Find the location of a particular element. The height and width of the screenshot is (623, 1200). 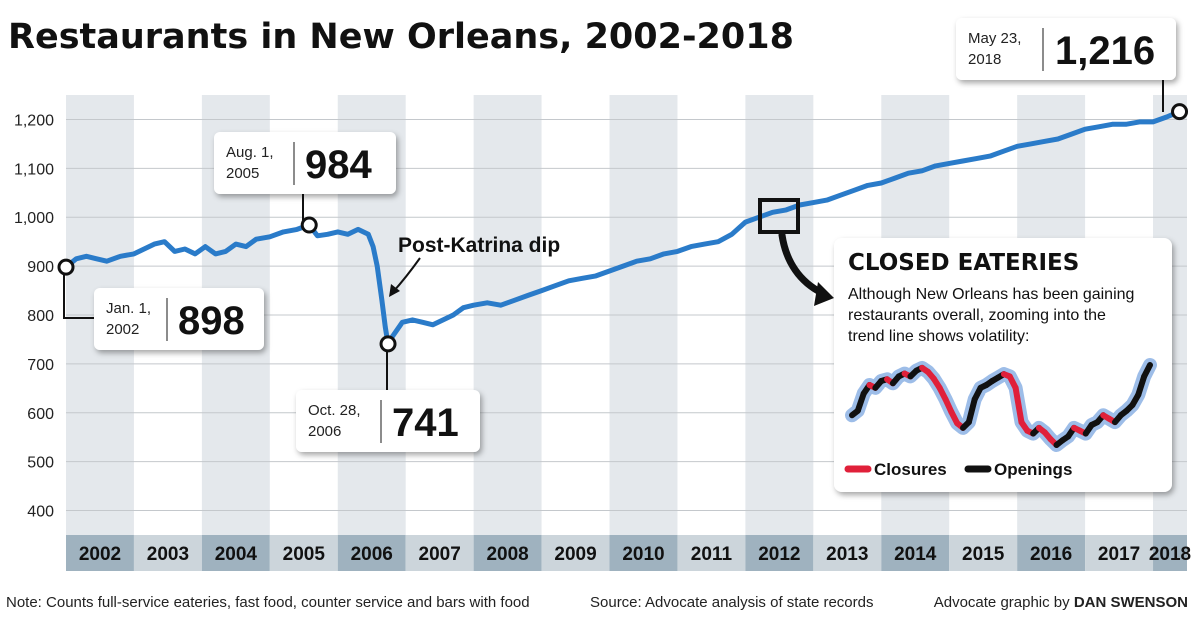

annotation-aug-2005: Aug. 1, 2005 984 is located at coordinates (305, 163).